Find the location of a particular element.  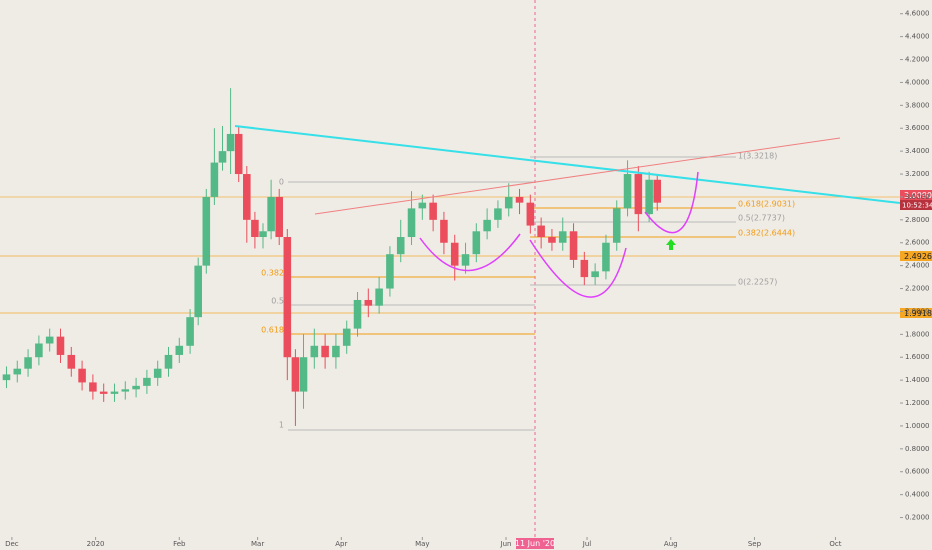

price-tag-text: 1.9918 is located at coordinates (918, 313).